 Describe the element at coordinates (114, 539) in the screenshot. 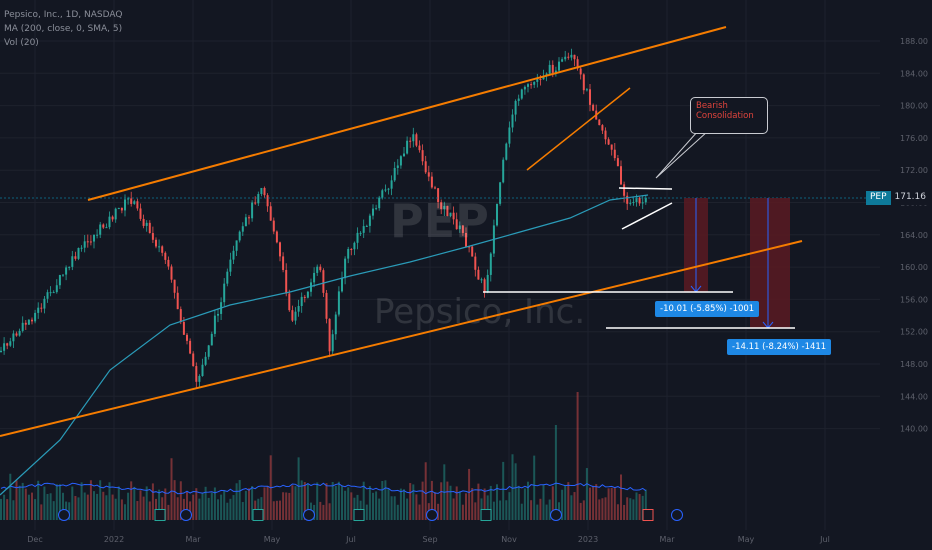

I see `time-tick-label: 2022` at that location.